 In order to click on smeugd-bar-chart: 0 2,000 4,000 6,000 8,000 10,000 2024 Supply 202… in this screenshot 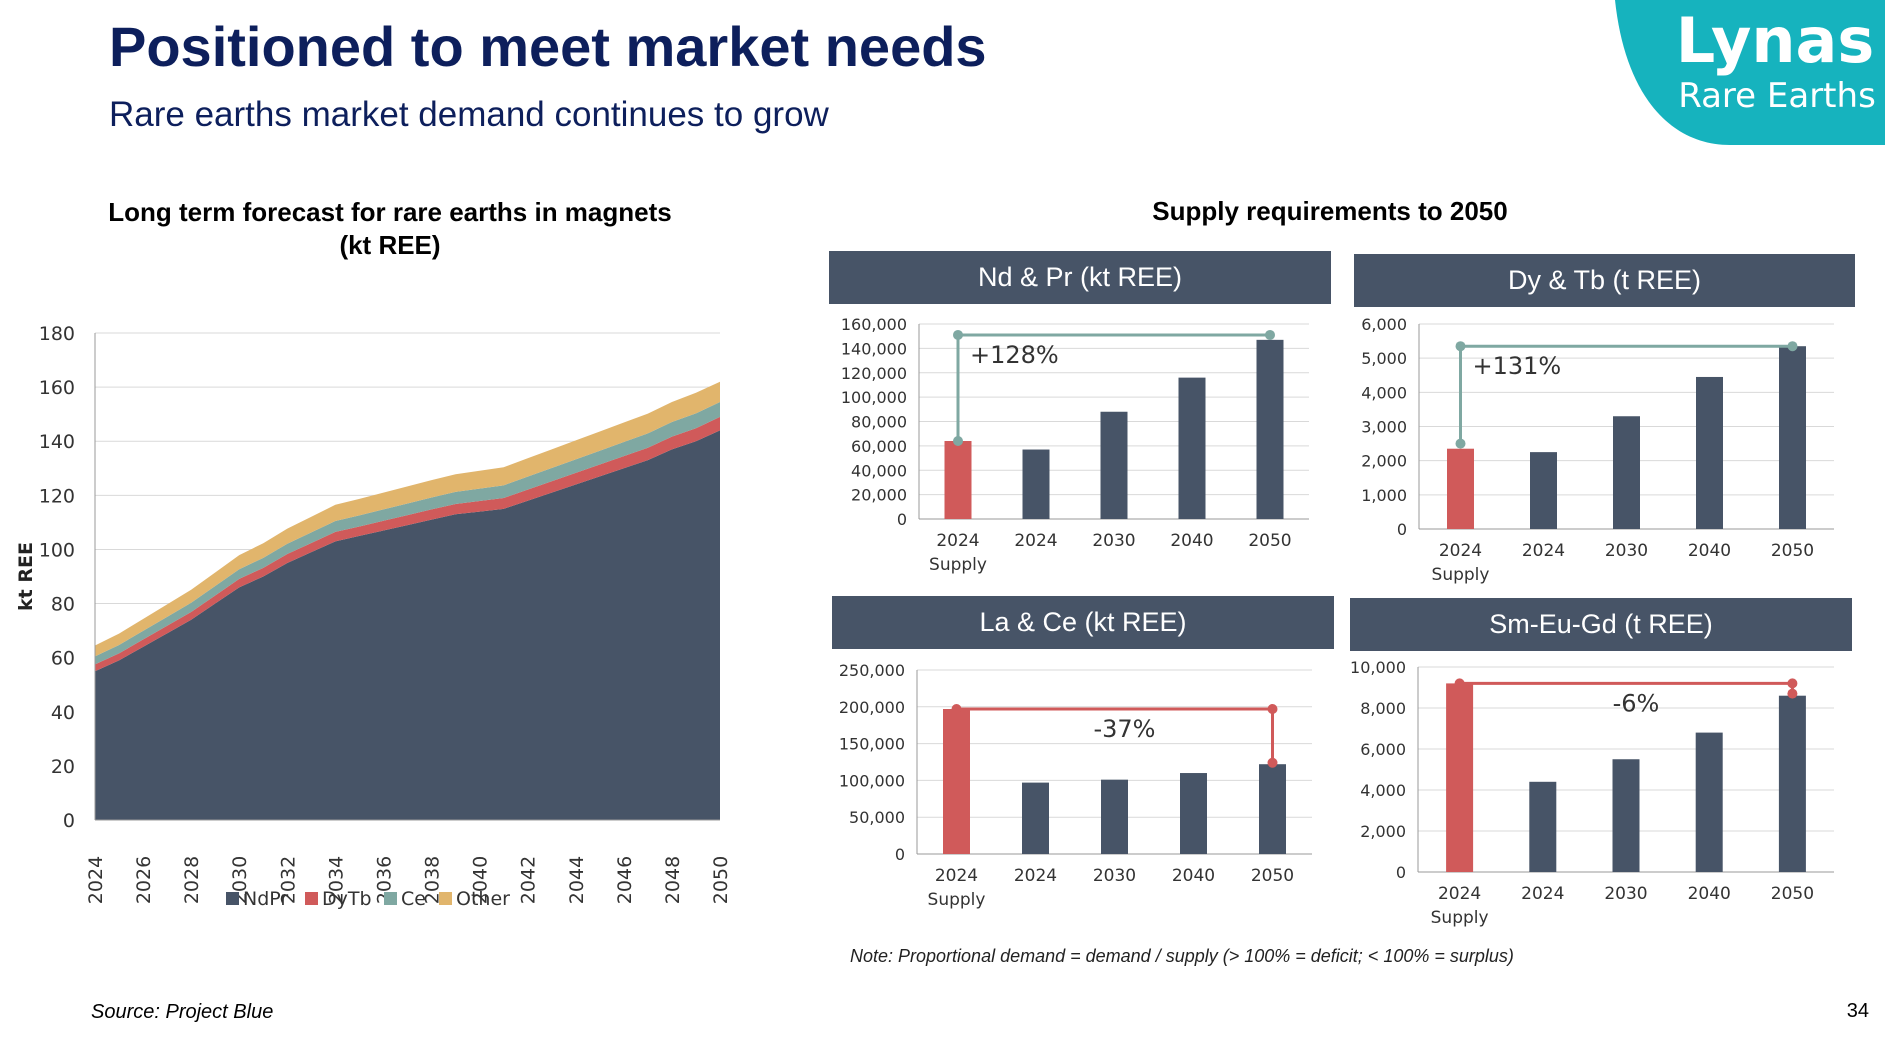, I will do `click(1592, 793)`.